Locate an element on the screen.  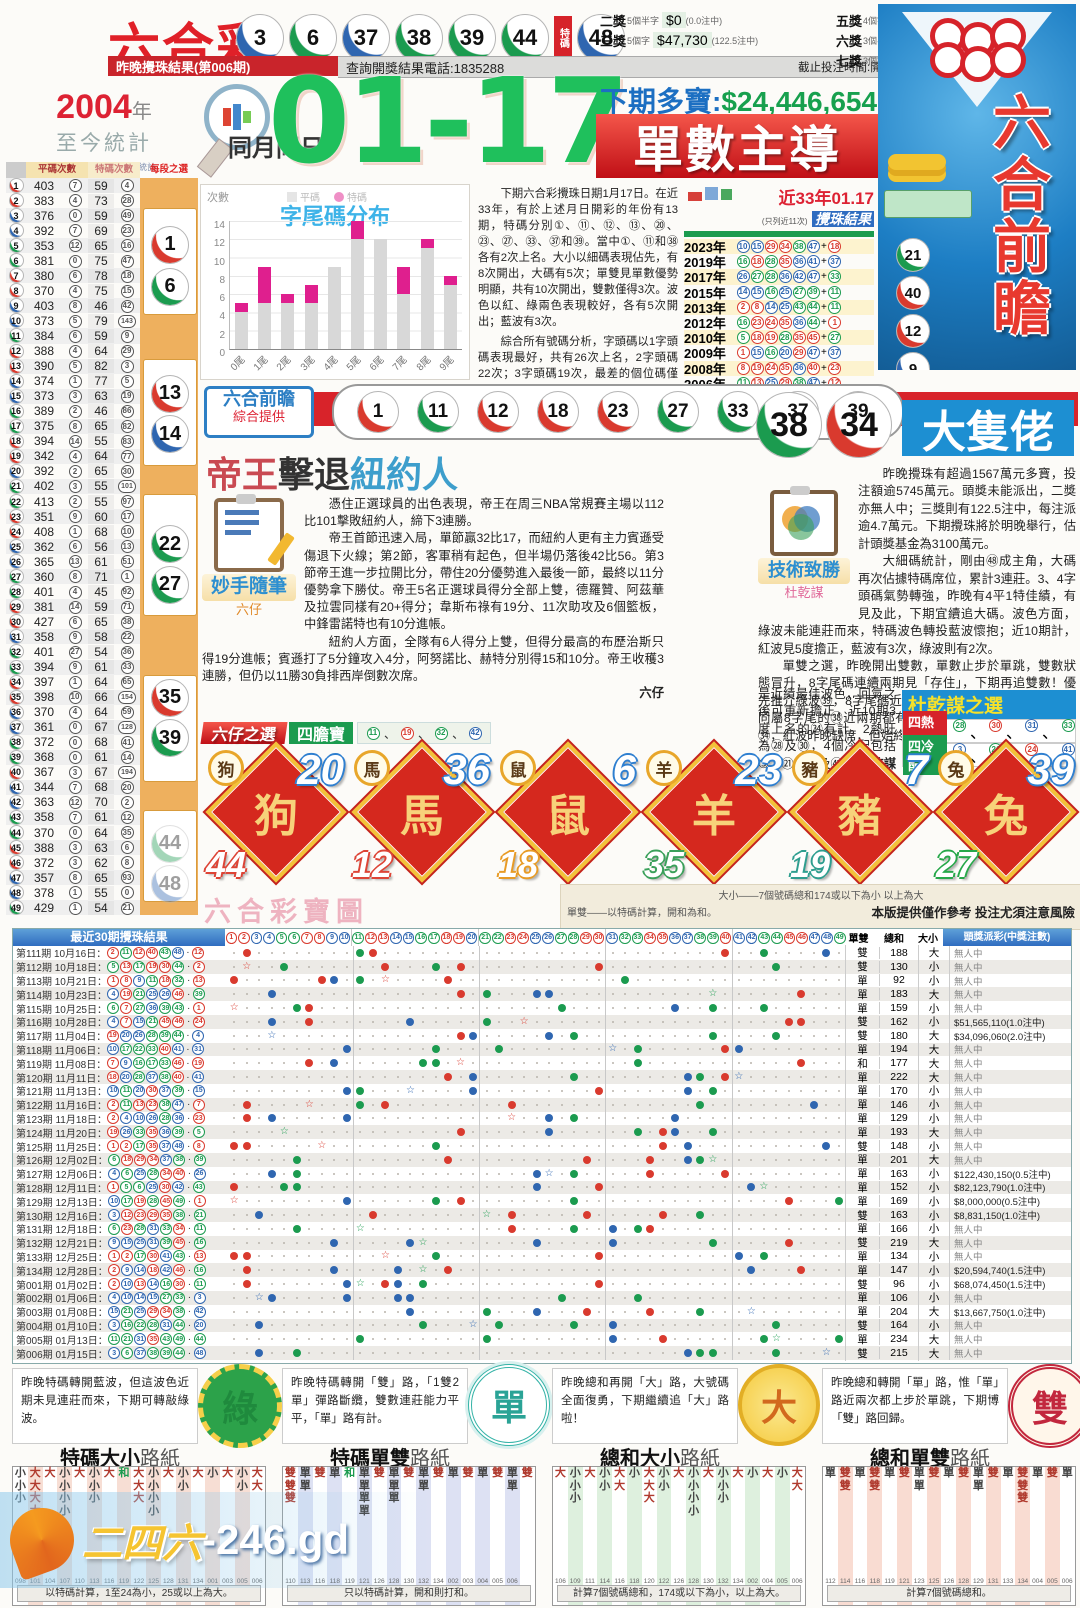
circled-number: 25 is located at coordinates (140, 1173).